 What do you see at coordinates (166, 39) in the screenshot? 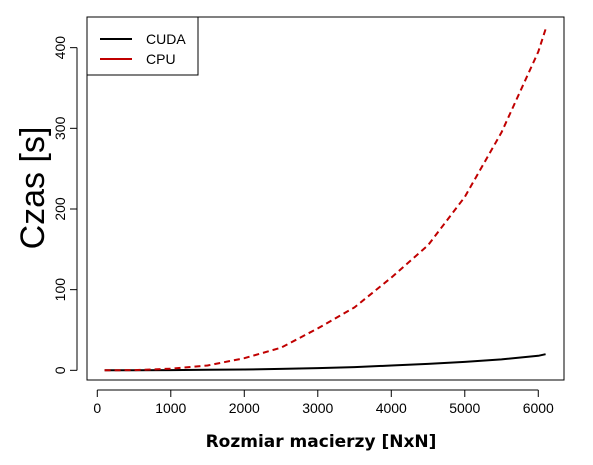
I see `legend-label-cuda: CUDA` at bounding box center [166, 39].